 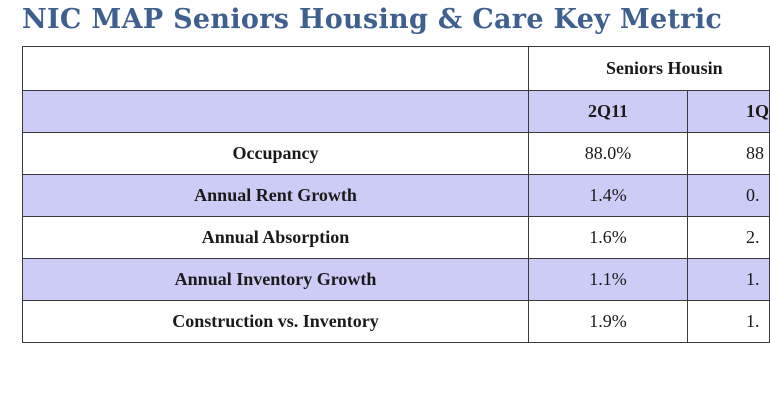 What do you see at coordinates (608, 111) in the screenshot?
I see `period-header-2q11: 2Q11` at bounding box center [608, 111].